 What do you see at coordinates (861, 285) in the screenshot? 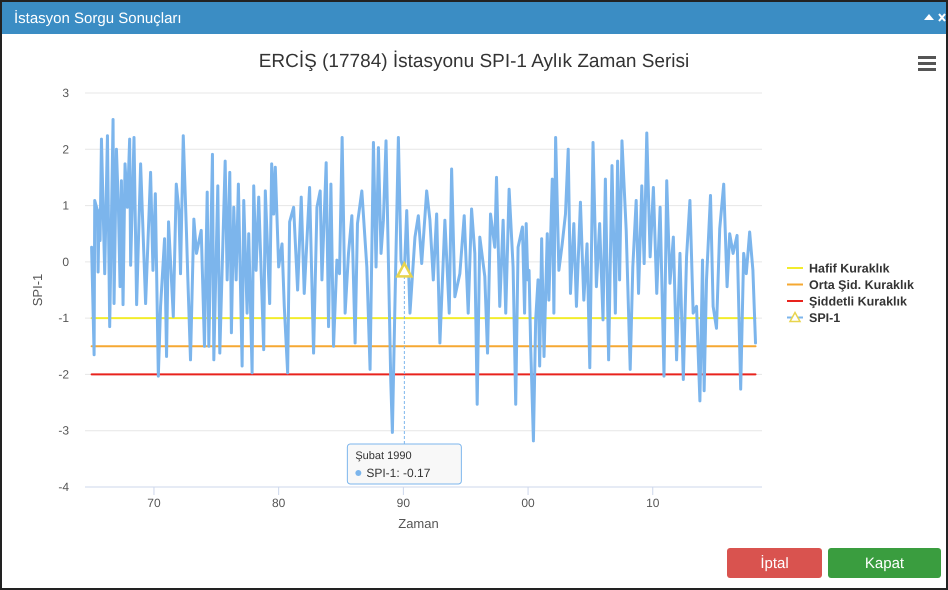
I see `legend-label: Orta Şid. Kuraklık` at bounding box center [861, 285].